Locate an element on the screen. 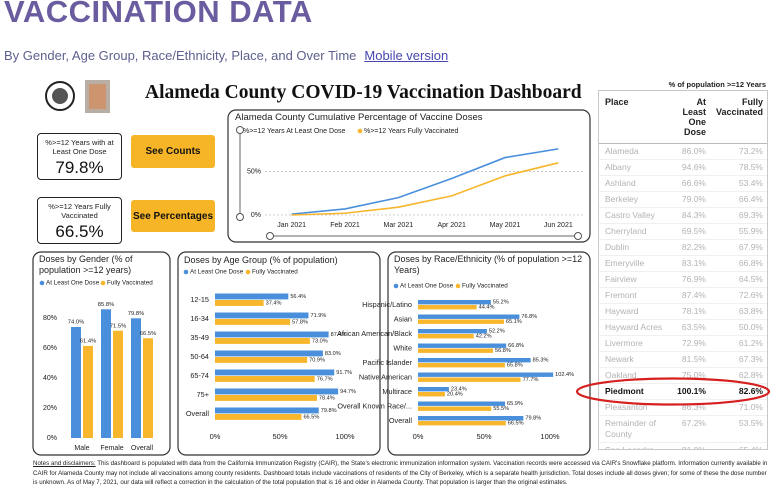  table-row: Alameda 86.0% 73.2% is located at coordinates (683, 151).